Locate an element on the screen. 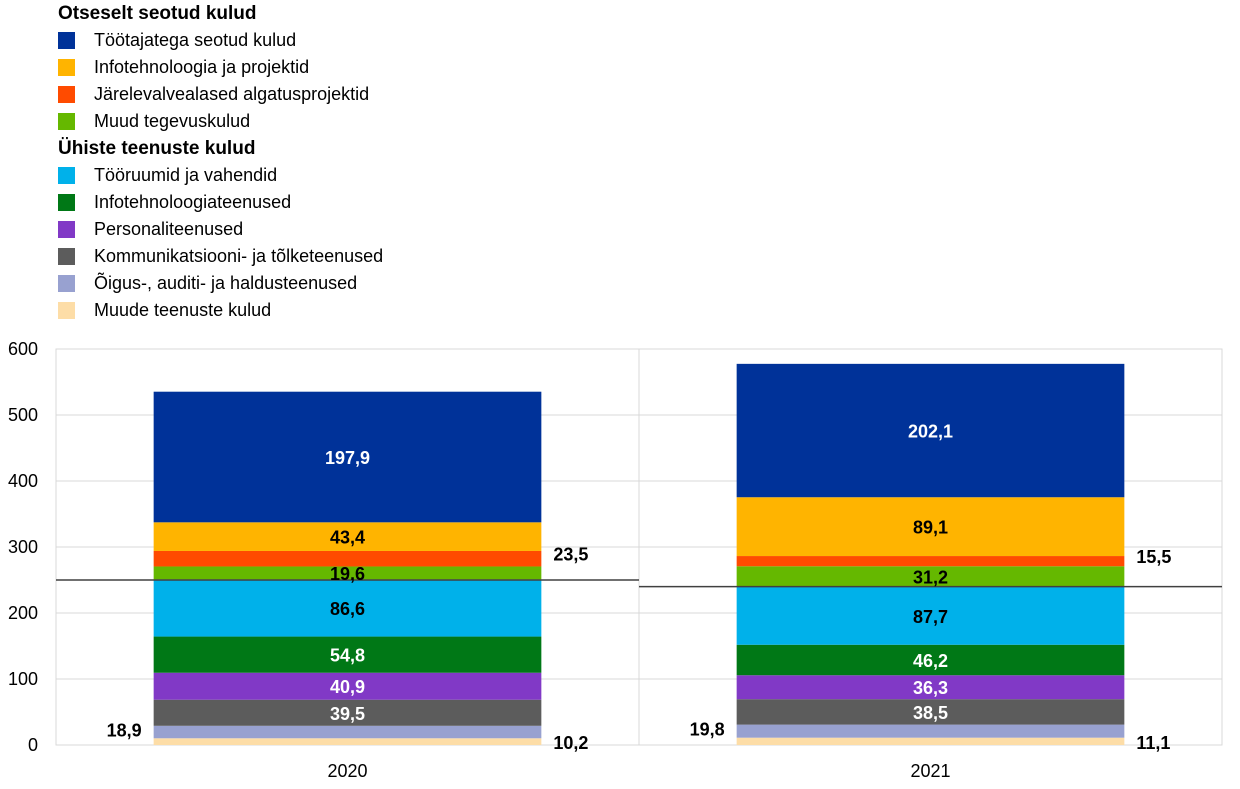 The image size is (1240, 789). legend-label: Töötajatega seotud kulud is located at coordinates (195, 40).